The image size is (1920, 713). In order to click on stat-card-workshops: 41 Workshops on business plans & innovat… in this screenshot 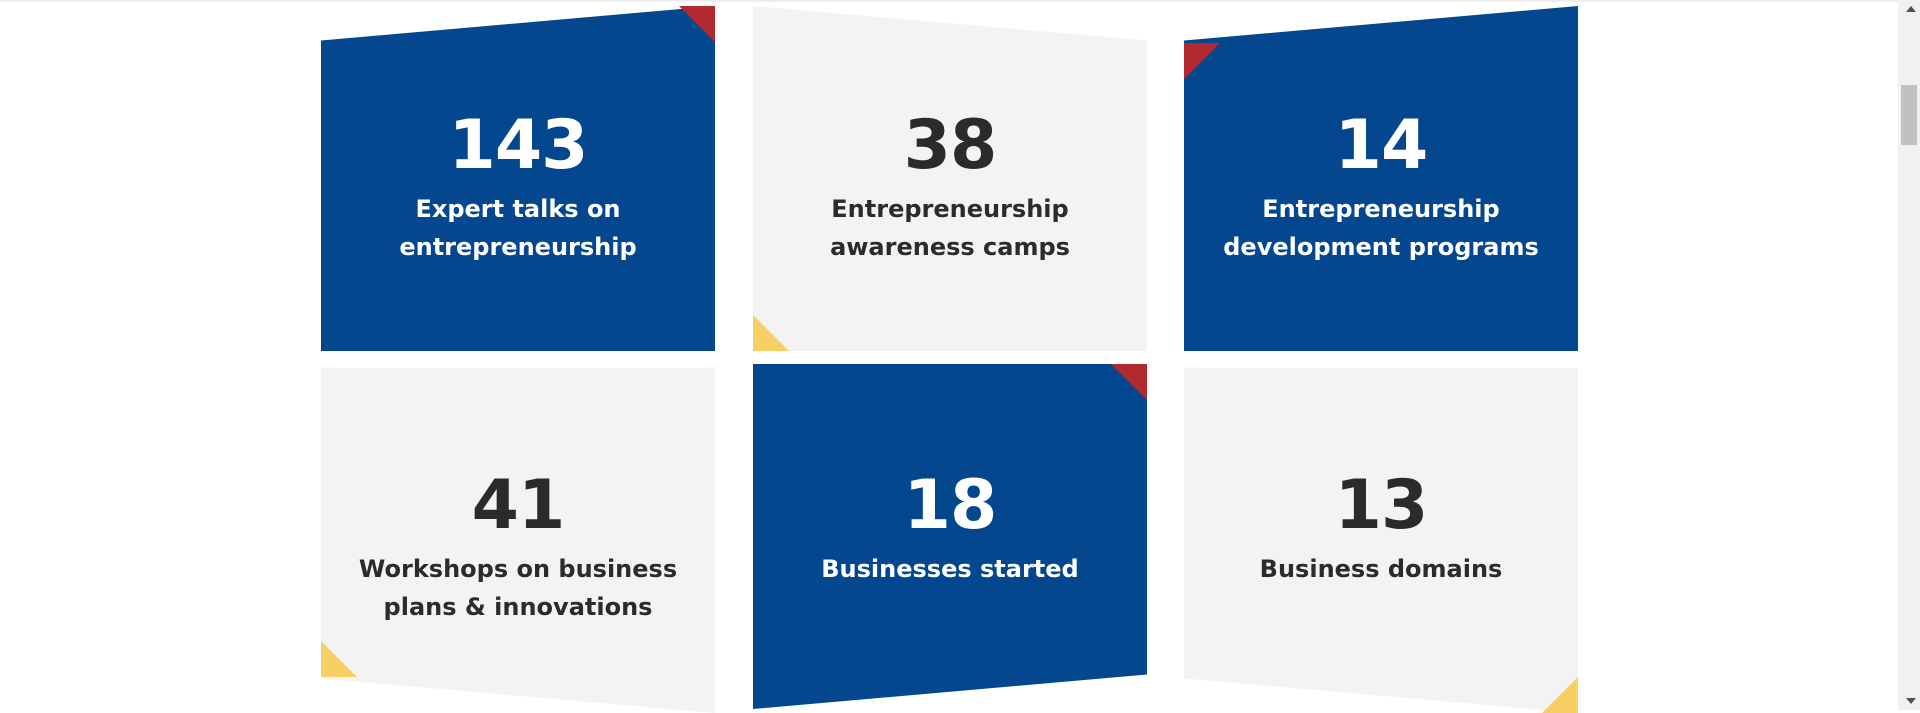, I will do `click(518, 540)`.